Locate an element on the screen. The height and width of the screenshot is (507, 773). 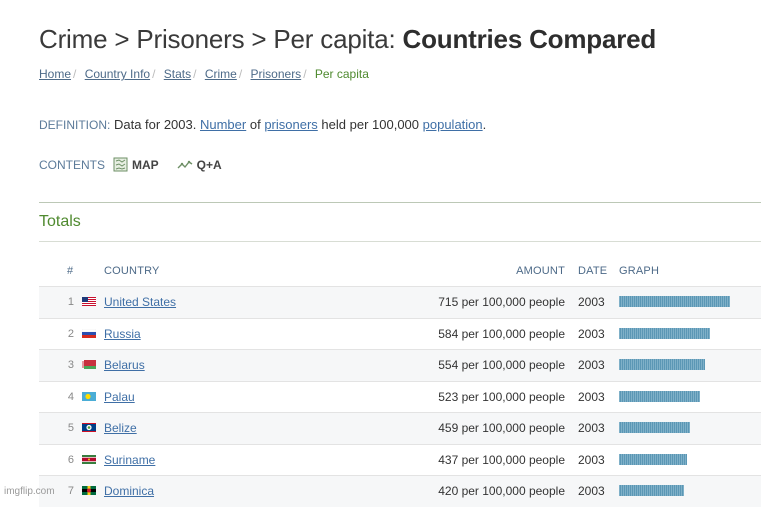
table-row: 3 Belarus 554 per 100,000 people 2003 is located at coordinates (400, 365).